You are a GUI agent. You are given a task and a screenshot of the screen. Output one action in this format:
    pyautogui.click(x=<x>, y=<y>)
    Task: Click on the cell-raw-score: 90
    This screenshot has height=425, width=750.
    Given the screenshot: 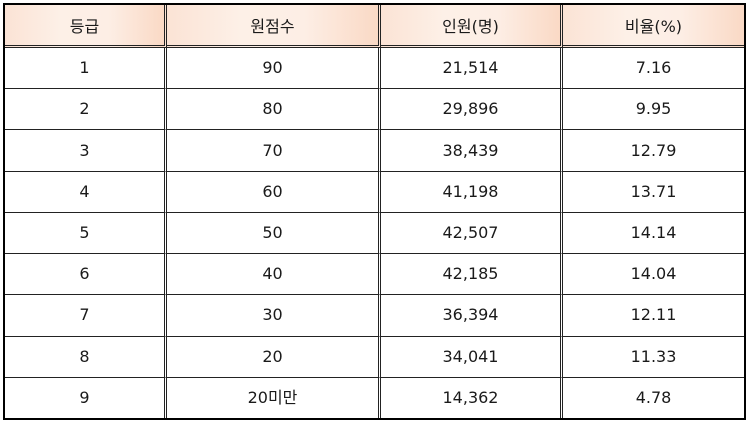 What is the action you would take?
    pyautogui.click(x=274, y=69)
    